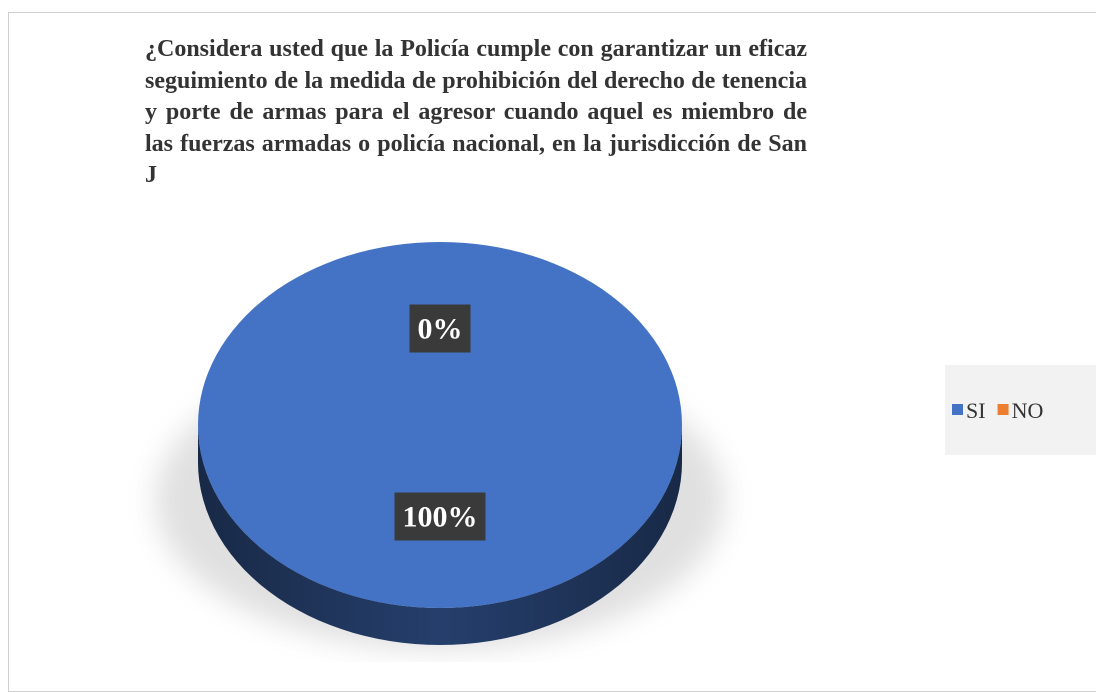 The height and width of the screenshot is (692, 1096). I want to click on legend-label: SI, so click(976, 410).